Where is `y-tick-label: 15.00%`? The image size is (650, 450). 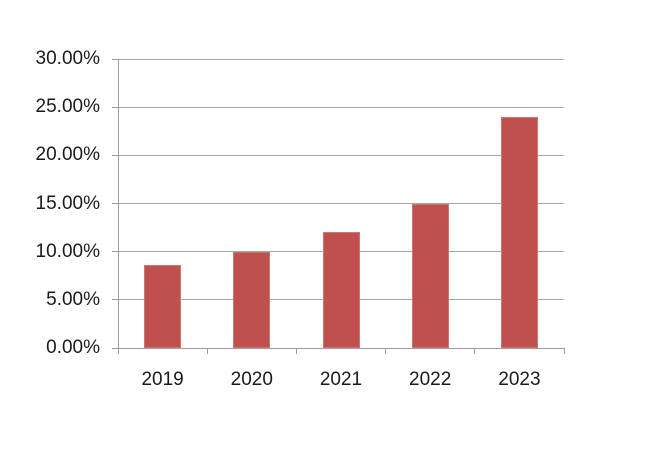 y-tick-label: 15.00% is located at coordinates (67, 203).